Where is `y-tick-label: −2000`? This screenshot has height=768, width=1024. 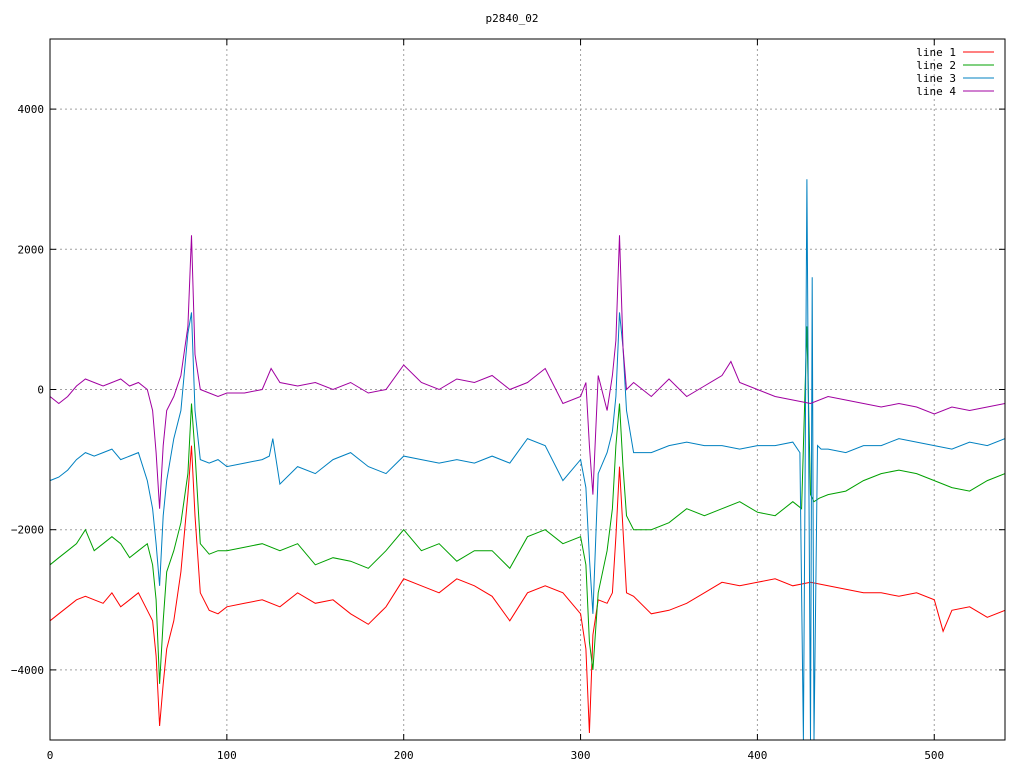
y-tick-label: −2000 is located at coordinates (27, 530).